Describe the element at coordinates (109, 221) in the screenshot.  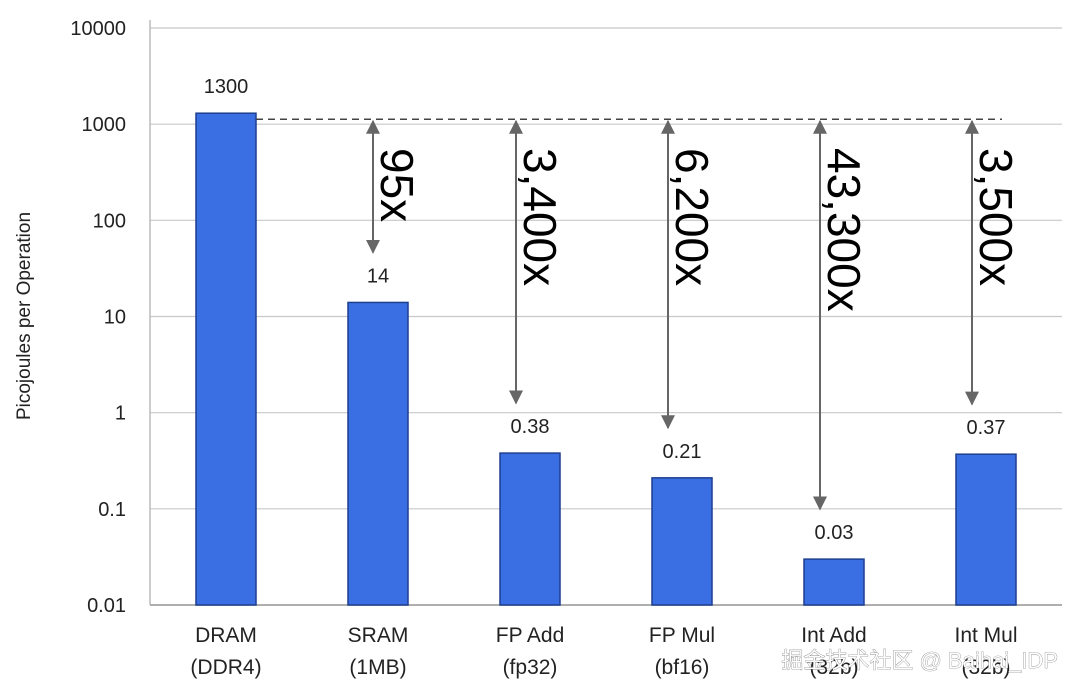
I see `y-tick-label: 100` at that location.